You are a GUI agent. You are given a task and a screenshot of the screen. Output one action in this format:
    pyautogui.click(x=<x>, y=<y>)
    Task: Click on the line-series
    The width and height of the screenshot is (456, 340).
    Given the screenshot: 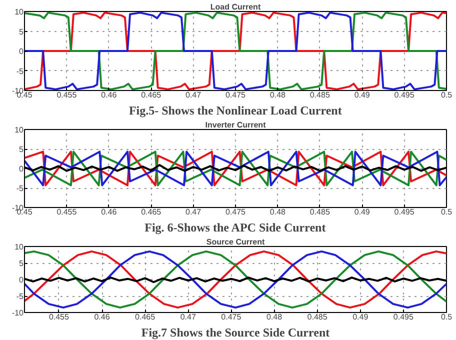 What is the action you would take?
    pyautogui.click(x=235, y=168)
    